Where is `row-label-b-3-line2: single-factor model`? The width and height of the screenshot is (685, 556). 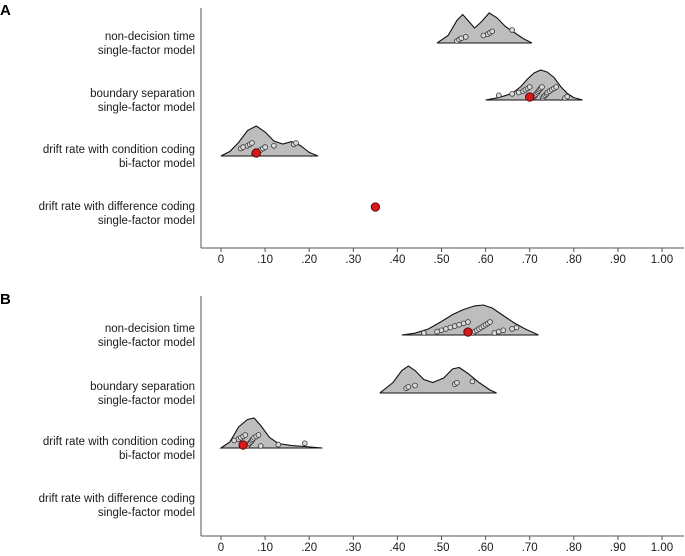 row-label-b-3-line2: single-factor model is located at coordinates (146, 513).